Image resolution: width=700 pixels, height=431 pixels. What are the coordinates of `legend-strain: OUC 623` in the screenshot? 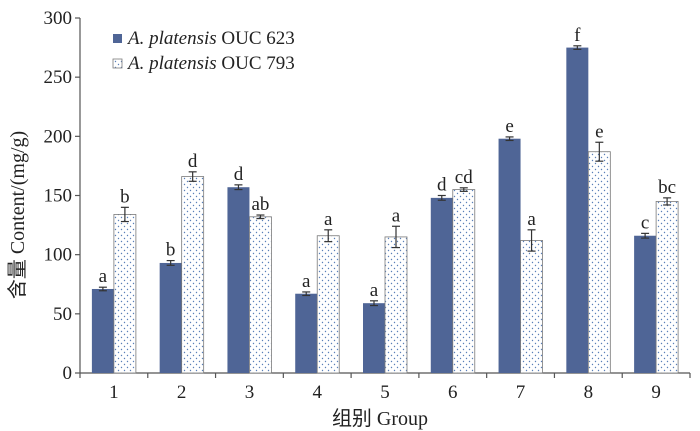 It's located at (256, 38).